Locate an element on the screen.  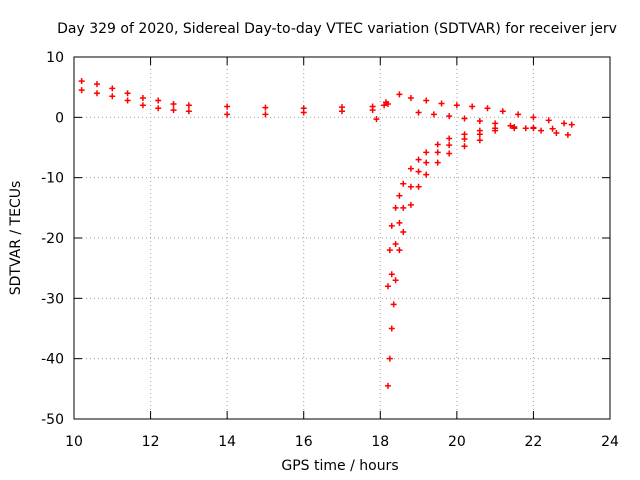
y-tick-label: -30 is located at coordinates (52, 299).